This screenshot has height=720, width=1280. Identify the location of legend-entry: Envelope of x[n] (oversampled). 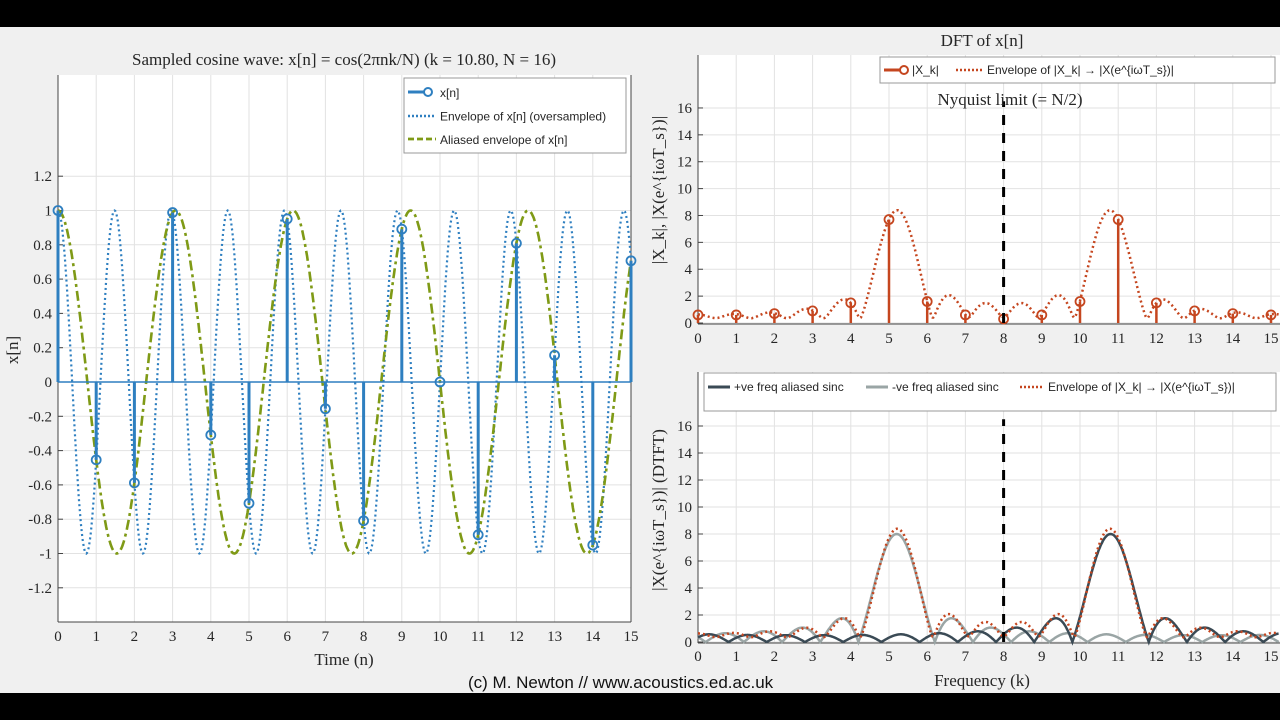
(523, 117).